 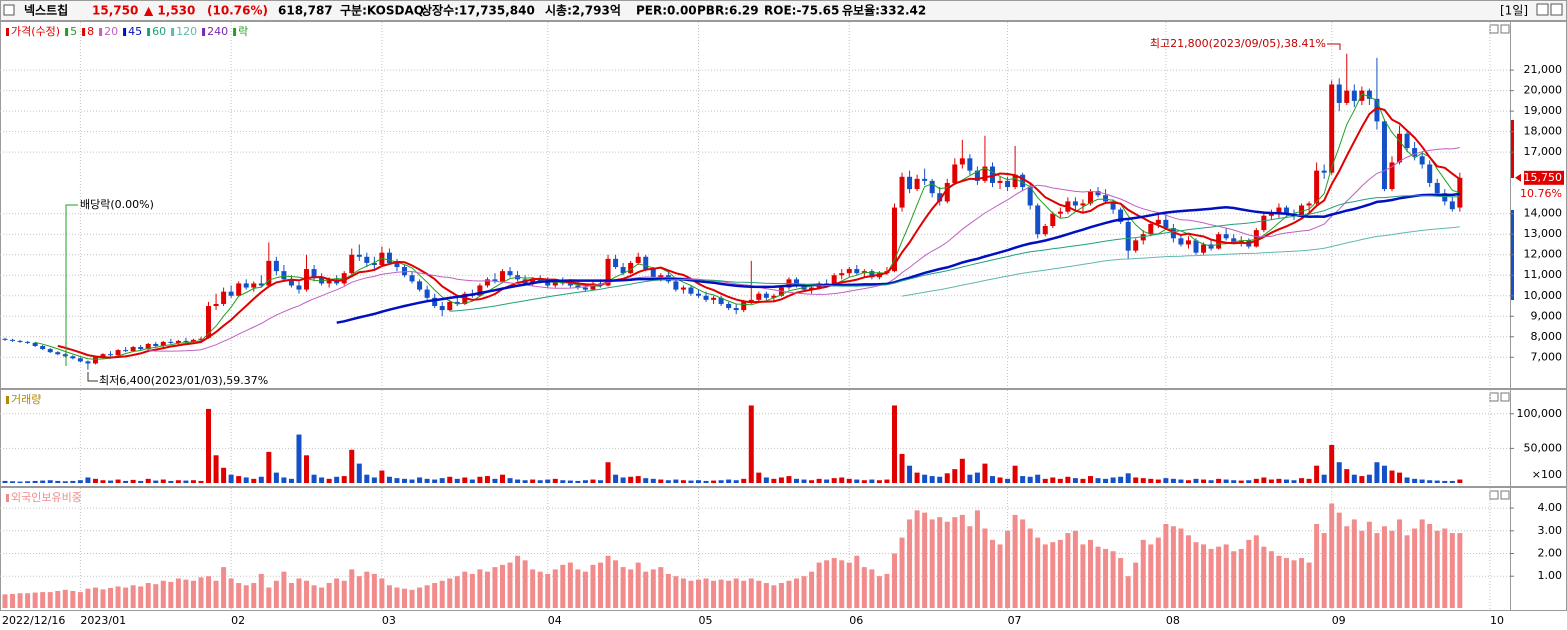 What do you see at coordinates (1550, 507) in the screenshot?
I see `y-tick-label: 4.00` at bounding box center [1550, 507].